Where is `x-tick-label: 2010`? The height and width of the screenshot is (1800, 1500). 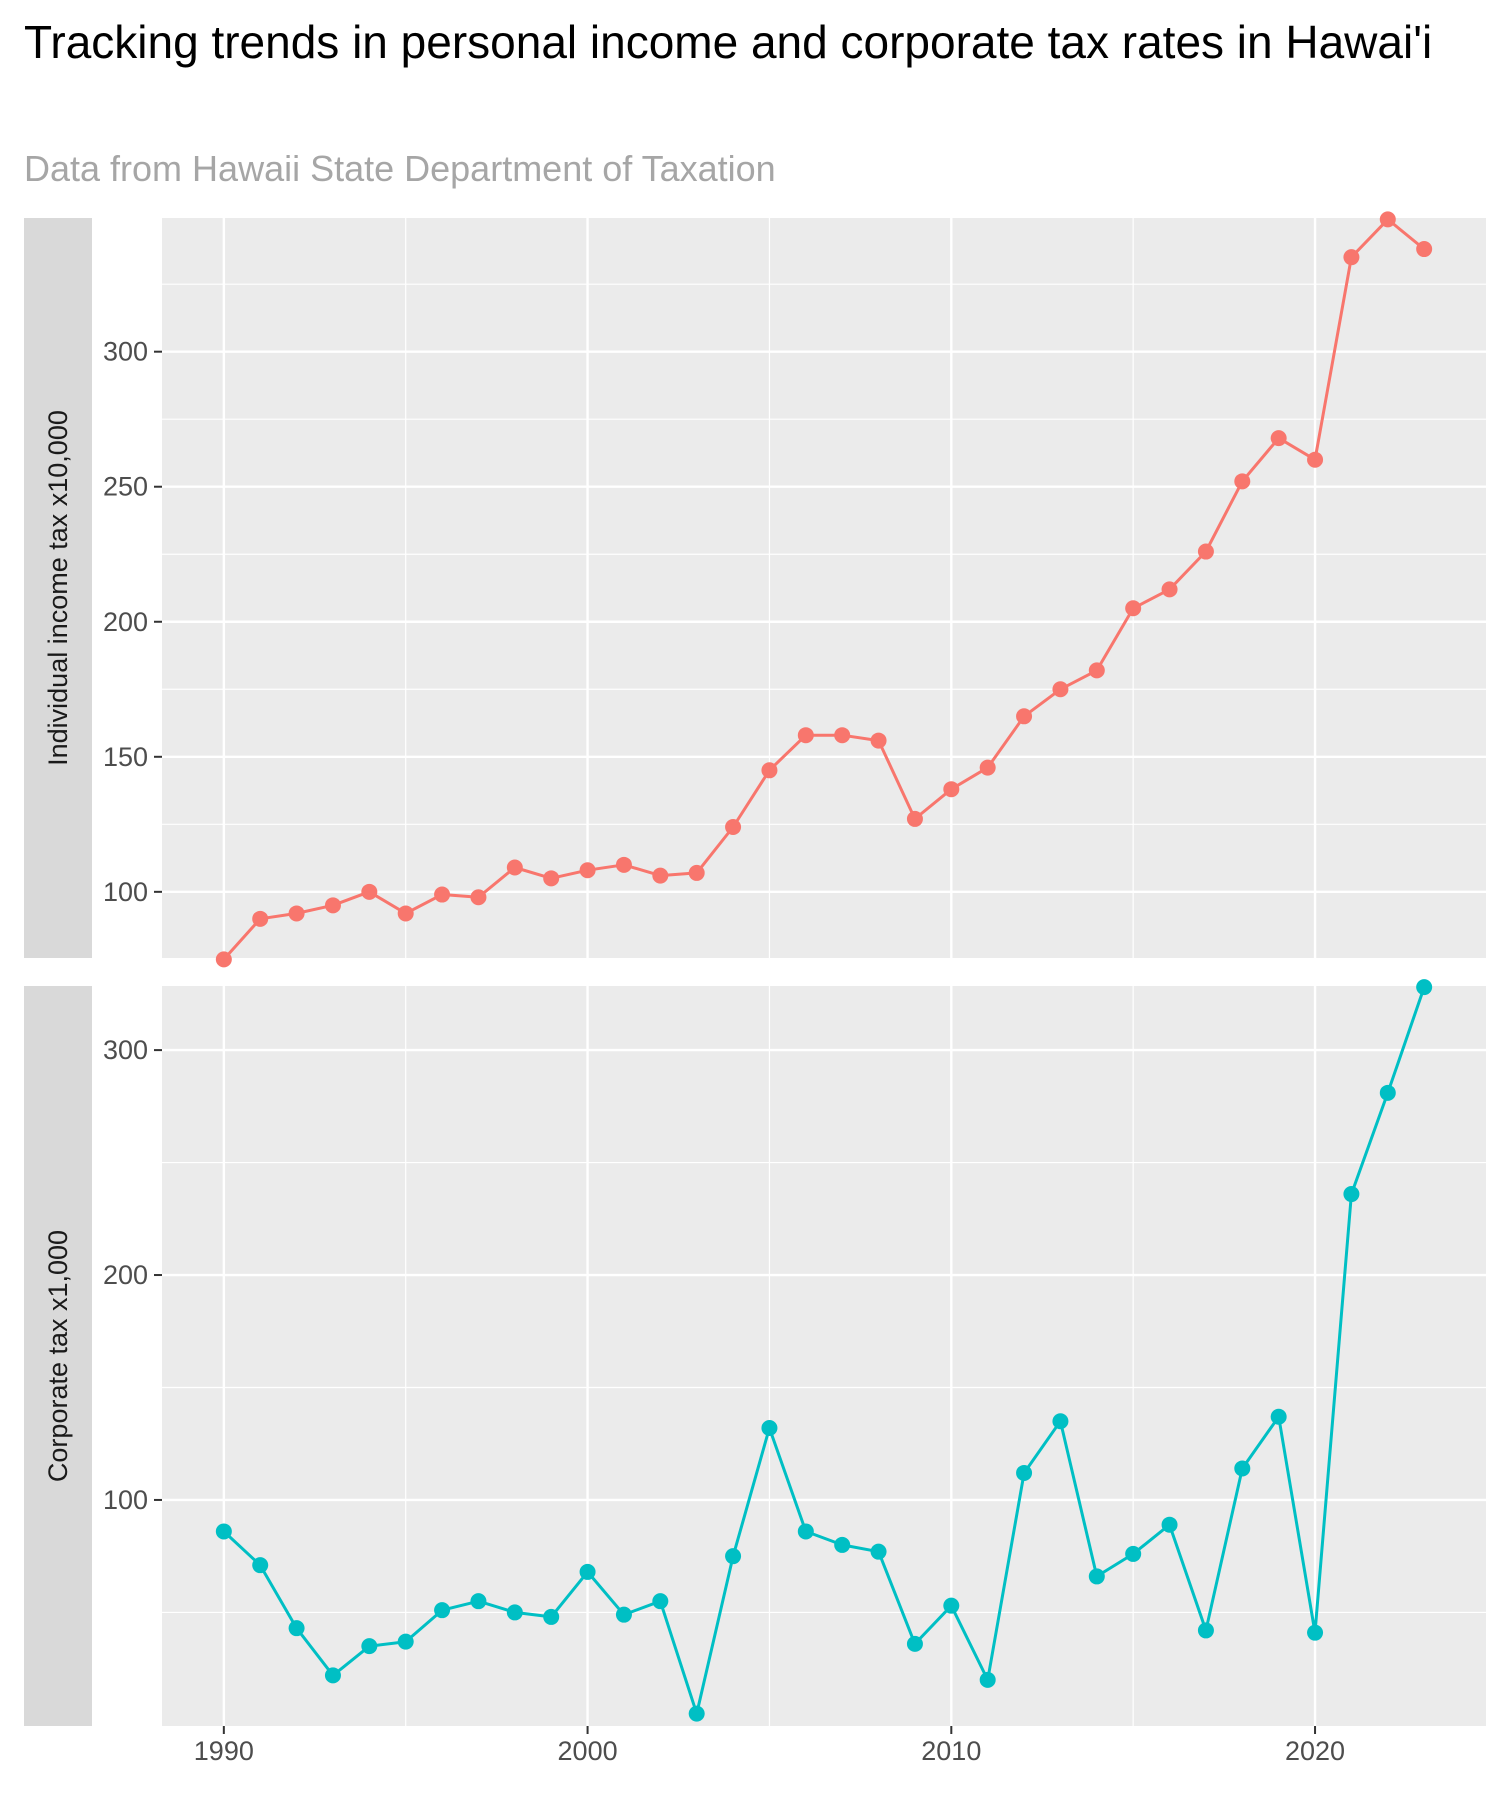 x-tick-label: 2010 is located at coordinates (951, 1751).